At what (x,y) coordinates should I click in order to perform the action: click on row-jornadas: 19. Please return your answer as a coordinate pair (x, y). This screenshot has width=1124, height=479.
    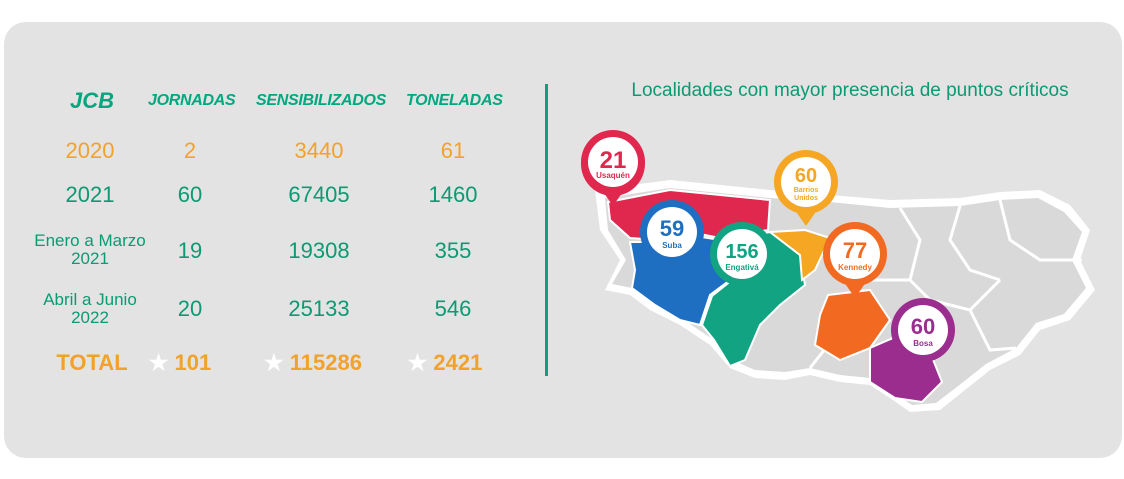
    Looking at the image, I should click on (190, 250).